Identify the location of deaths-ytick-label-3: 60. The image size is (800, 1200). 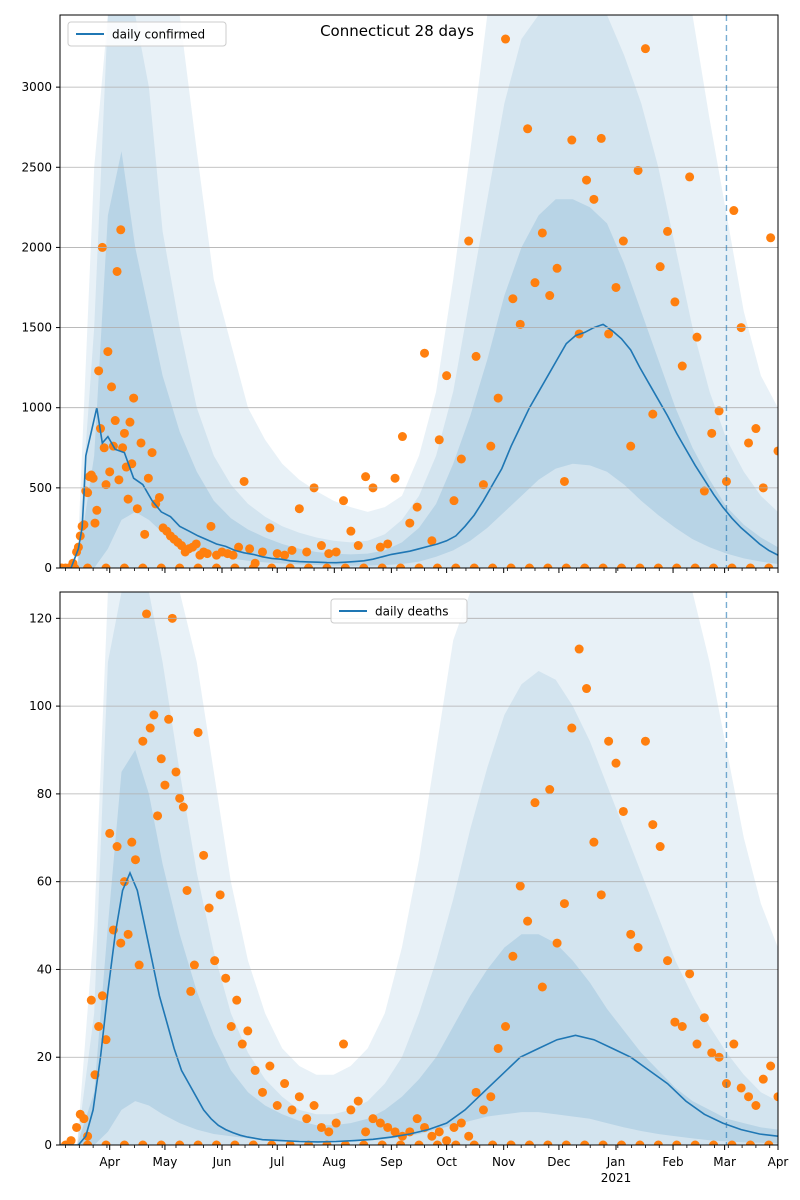
(44, 882).